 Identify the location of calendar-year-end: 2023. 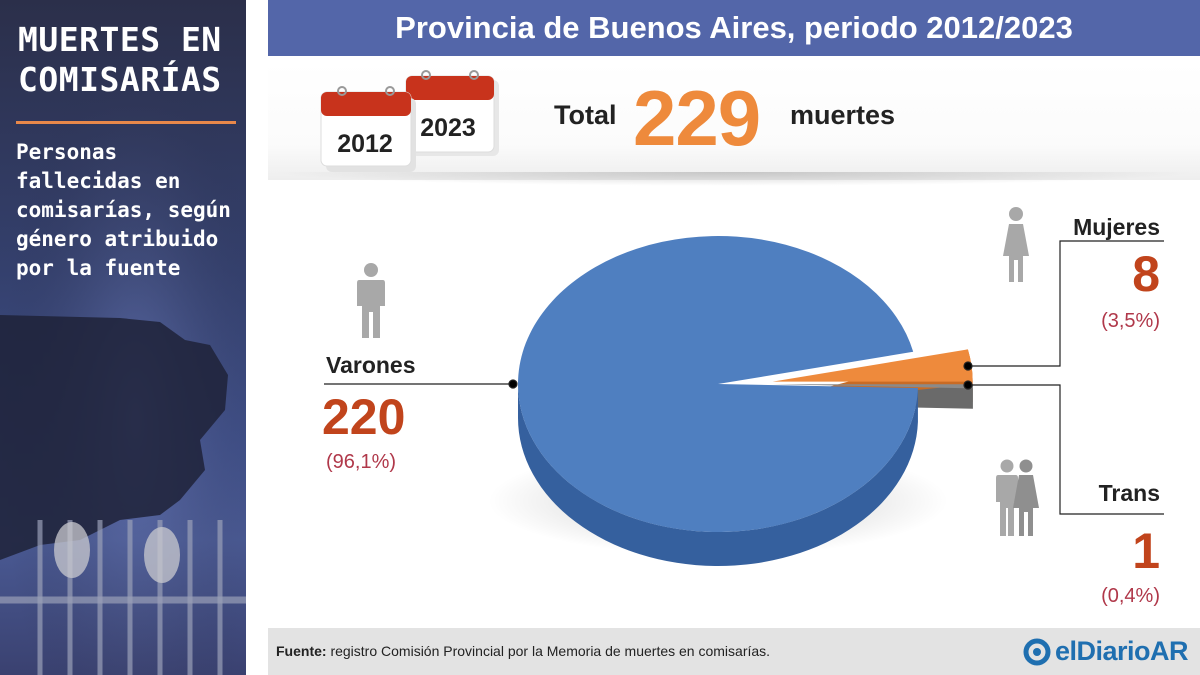
(448, 128).